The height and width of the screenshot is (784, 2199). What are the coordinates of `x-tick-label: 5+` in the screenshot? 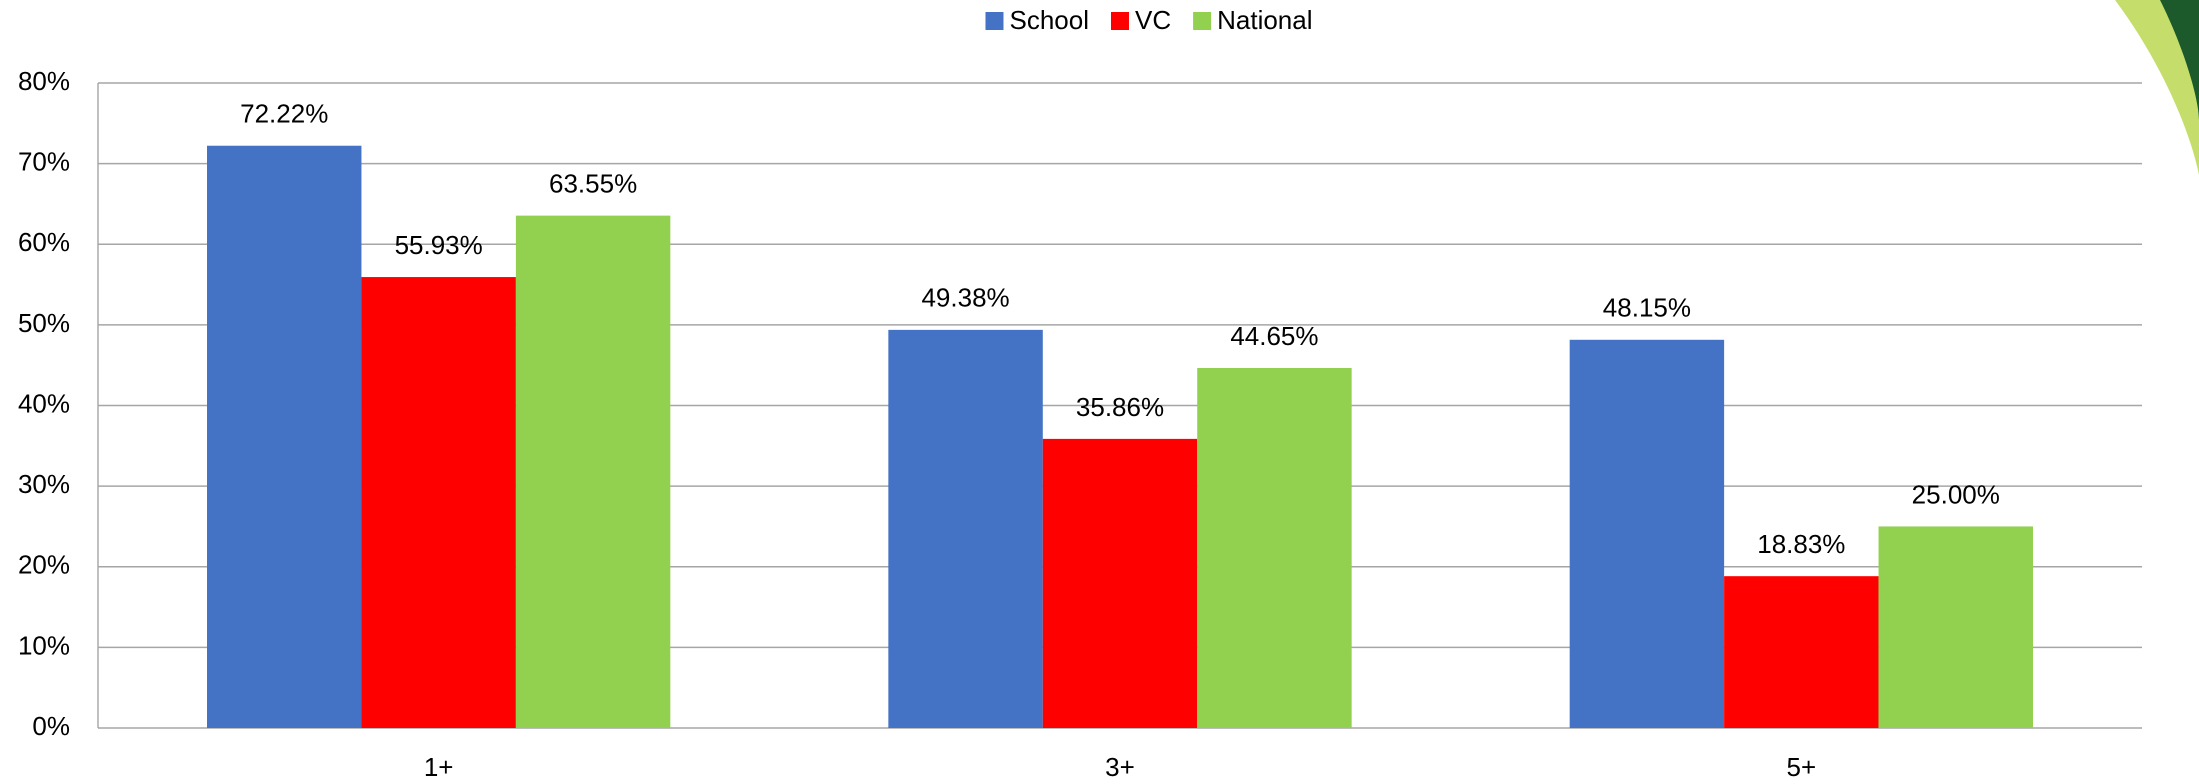 It's located at (1802, 767).